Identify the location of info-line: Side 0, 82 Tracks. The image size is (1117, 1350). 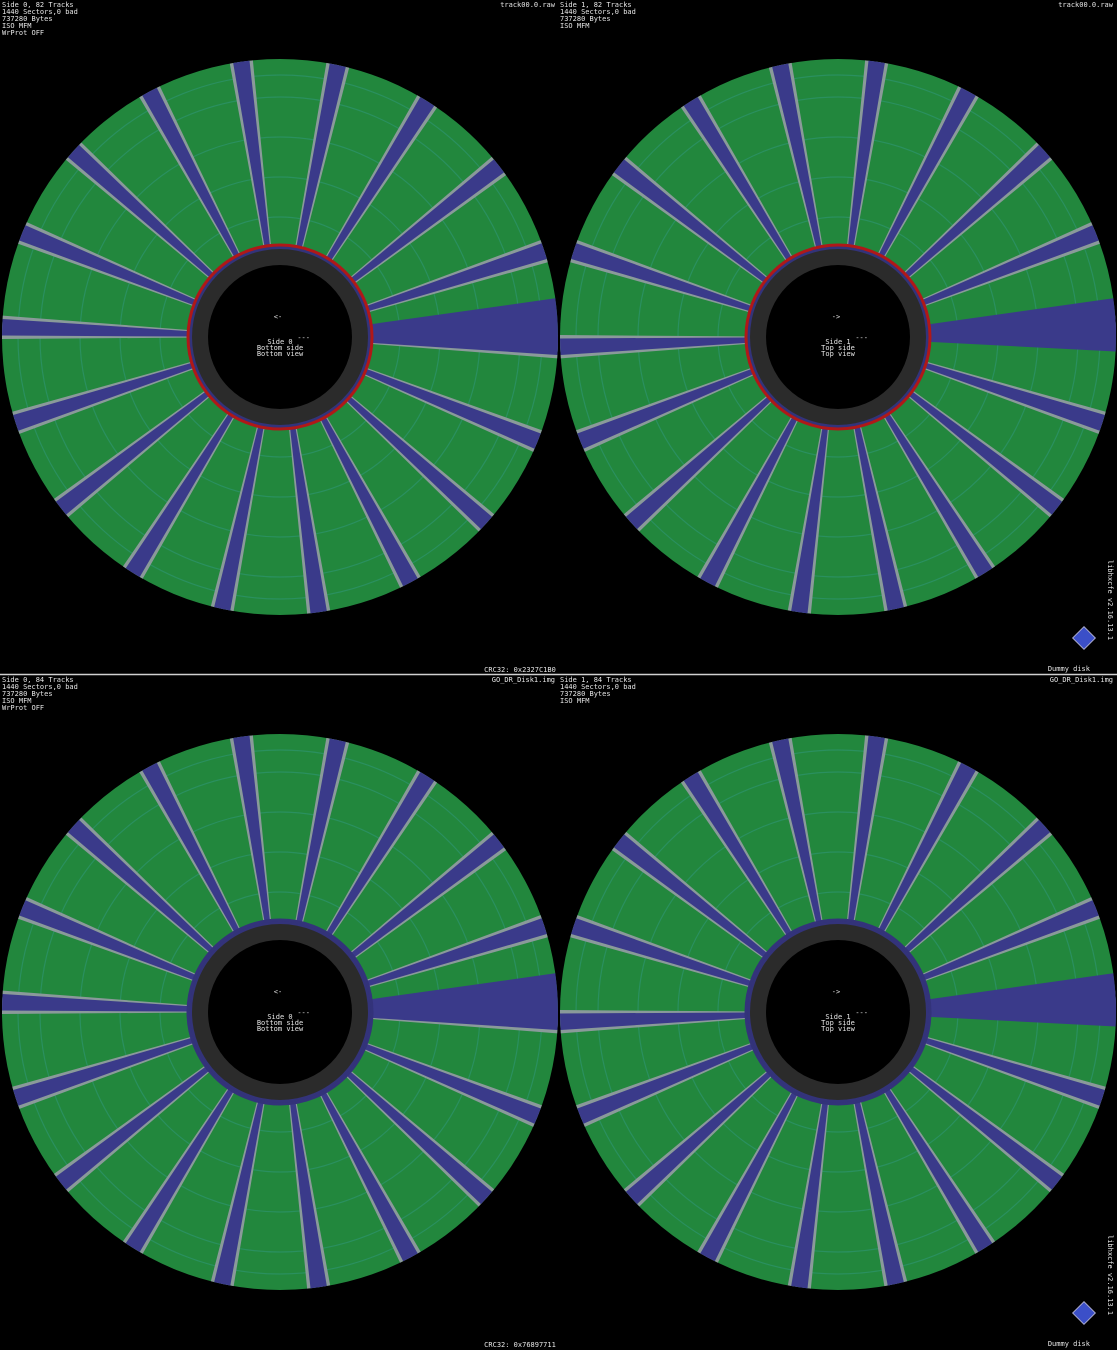
(38, 5).